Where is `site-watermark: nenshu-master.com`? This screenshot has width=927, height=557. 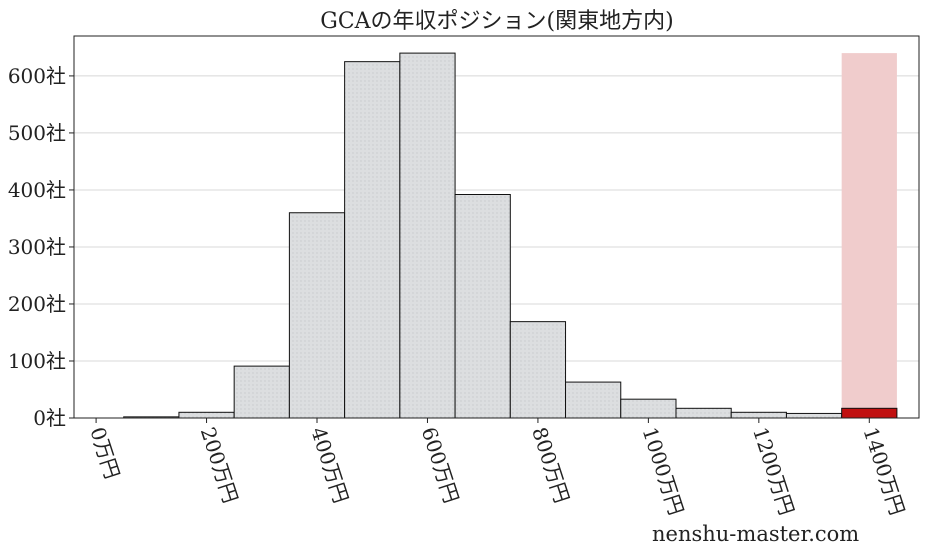 site-watermark: nenshu-master.com is located at coordinates (756, 534).